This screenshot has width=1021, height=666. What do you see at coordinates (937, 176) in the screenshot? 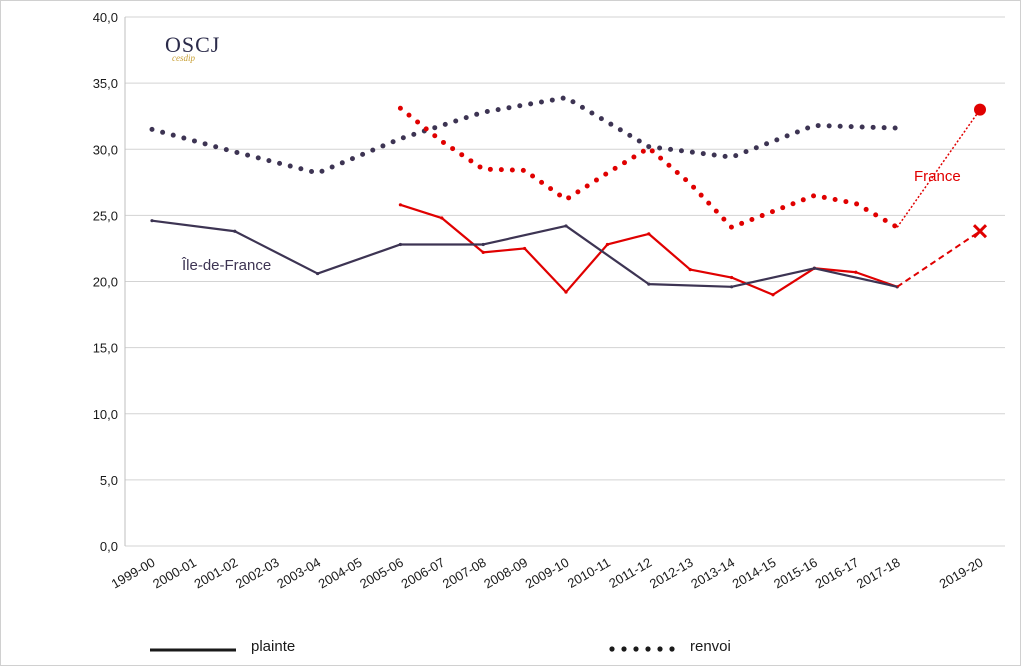
I see `france-annotation: France` at bounding box center [937, 176].